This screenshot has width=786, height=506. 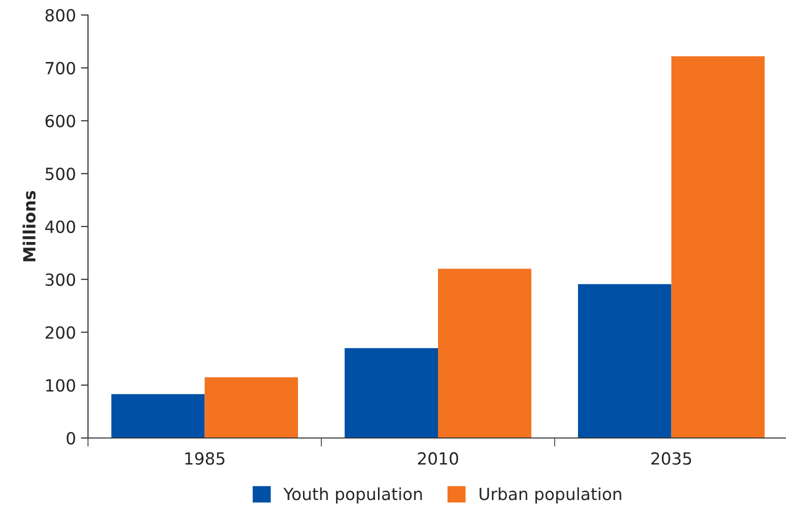 I want to click on x-tick-label: 2010, so click(x=438, y=458).